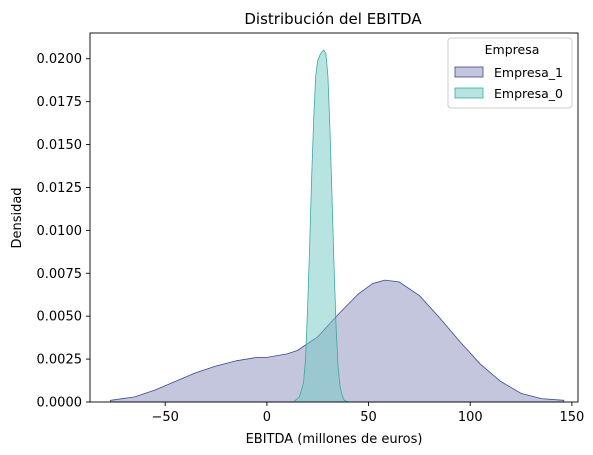 The width and height of the screenshot is (593, 455). I want to click on x-tick-label: 150, so click(571, 417).